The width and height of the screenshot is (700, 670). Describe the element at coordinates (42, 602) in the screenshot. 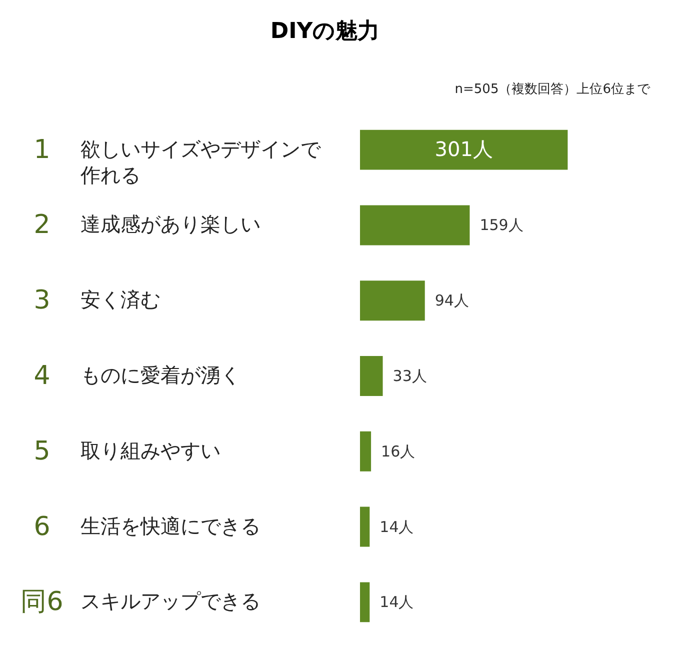

I see `text: 同6` at that location.